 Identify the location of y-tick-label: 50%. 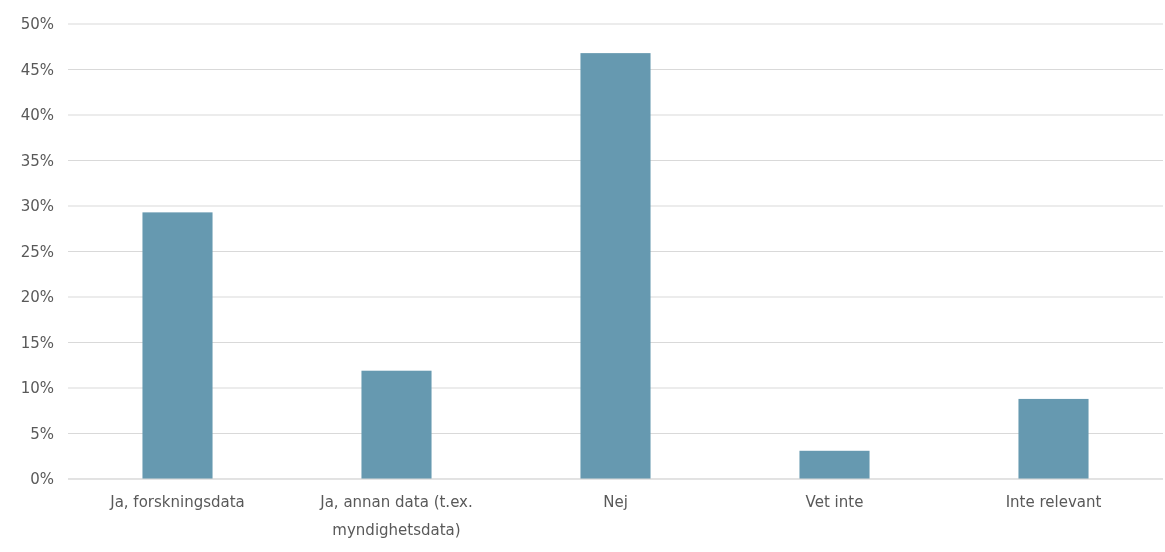
(37, 24).